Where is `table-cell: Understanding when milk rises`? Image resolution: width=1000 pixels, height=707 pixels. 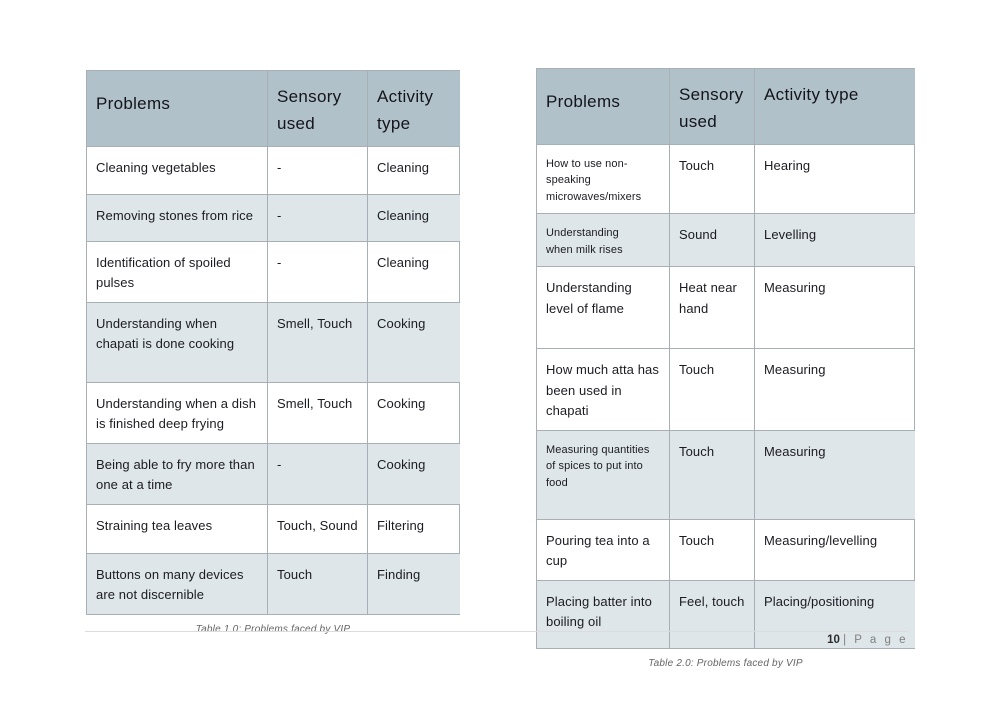 table-cell: Understanding when milk rises is located at coordinates (603, 241).